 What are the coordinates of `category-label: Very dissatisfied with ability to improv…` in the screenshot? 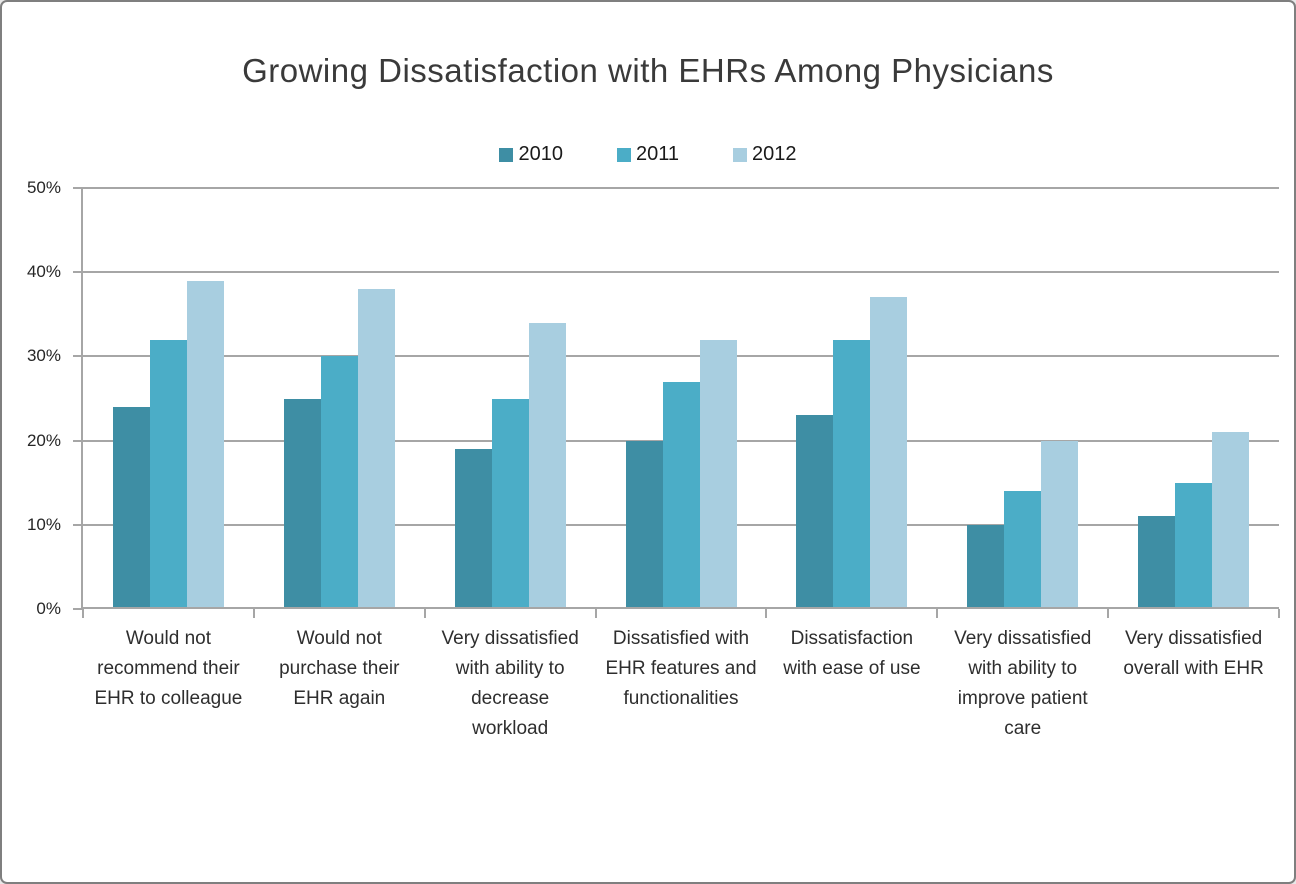 It's located at (1023, 683).